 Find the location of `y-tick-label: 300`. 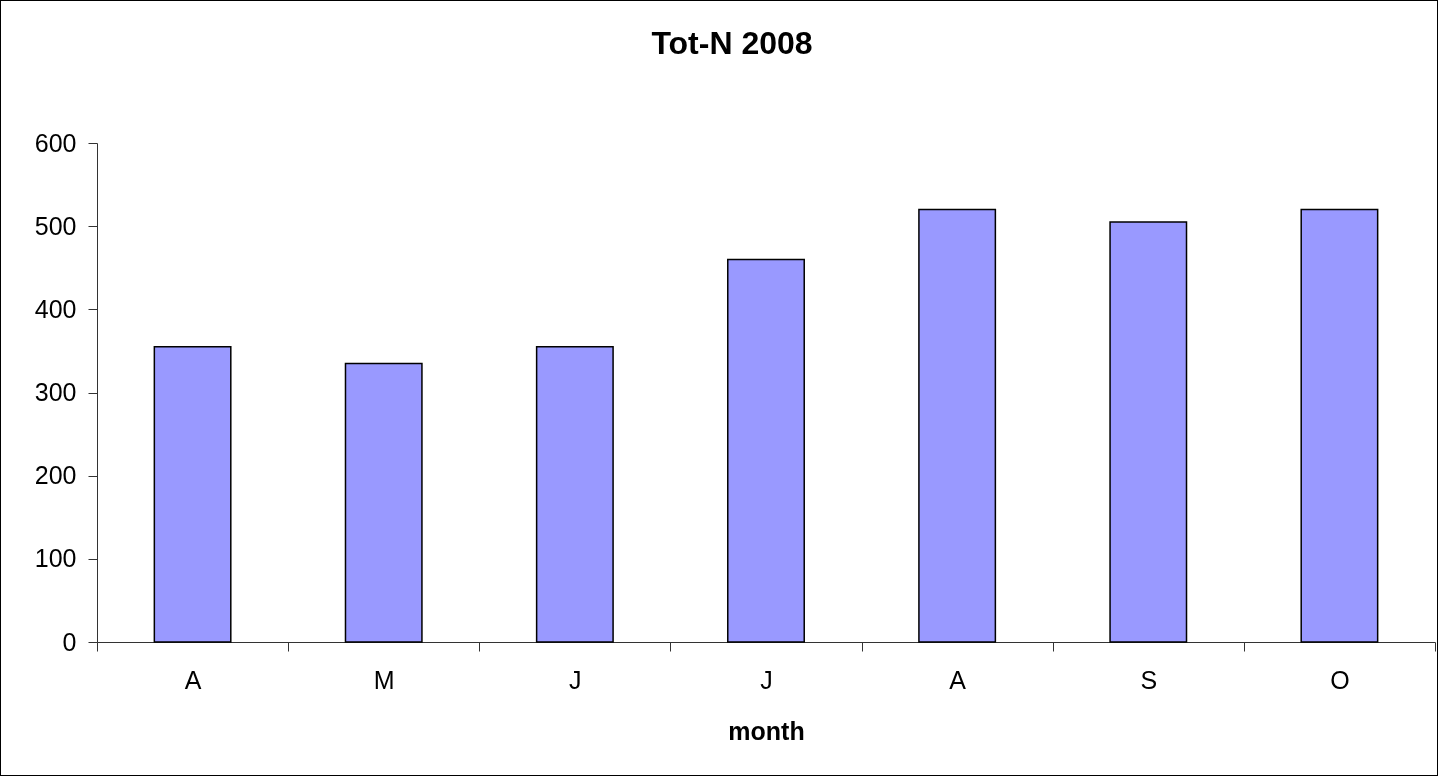

y-tick-label: 300 is located at coordinates (55, 392).